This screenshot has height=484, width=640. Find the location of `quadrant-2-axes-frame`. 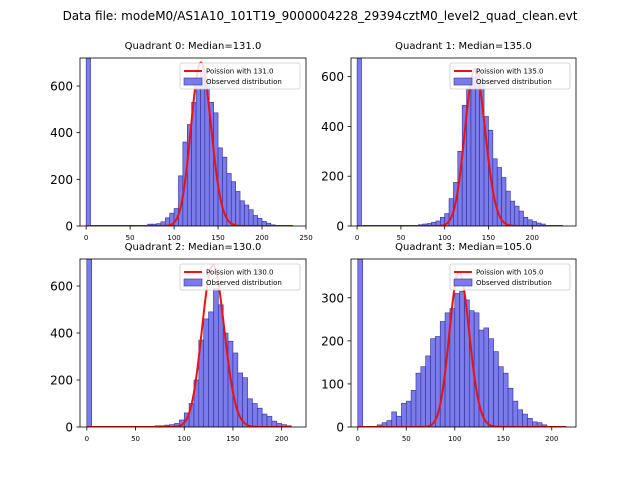

quadrant-2-axes-frame is located at coordinates (193, 343).